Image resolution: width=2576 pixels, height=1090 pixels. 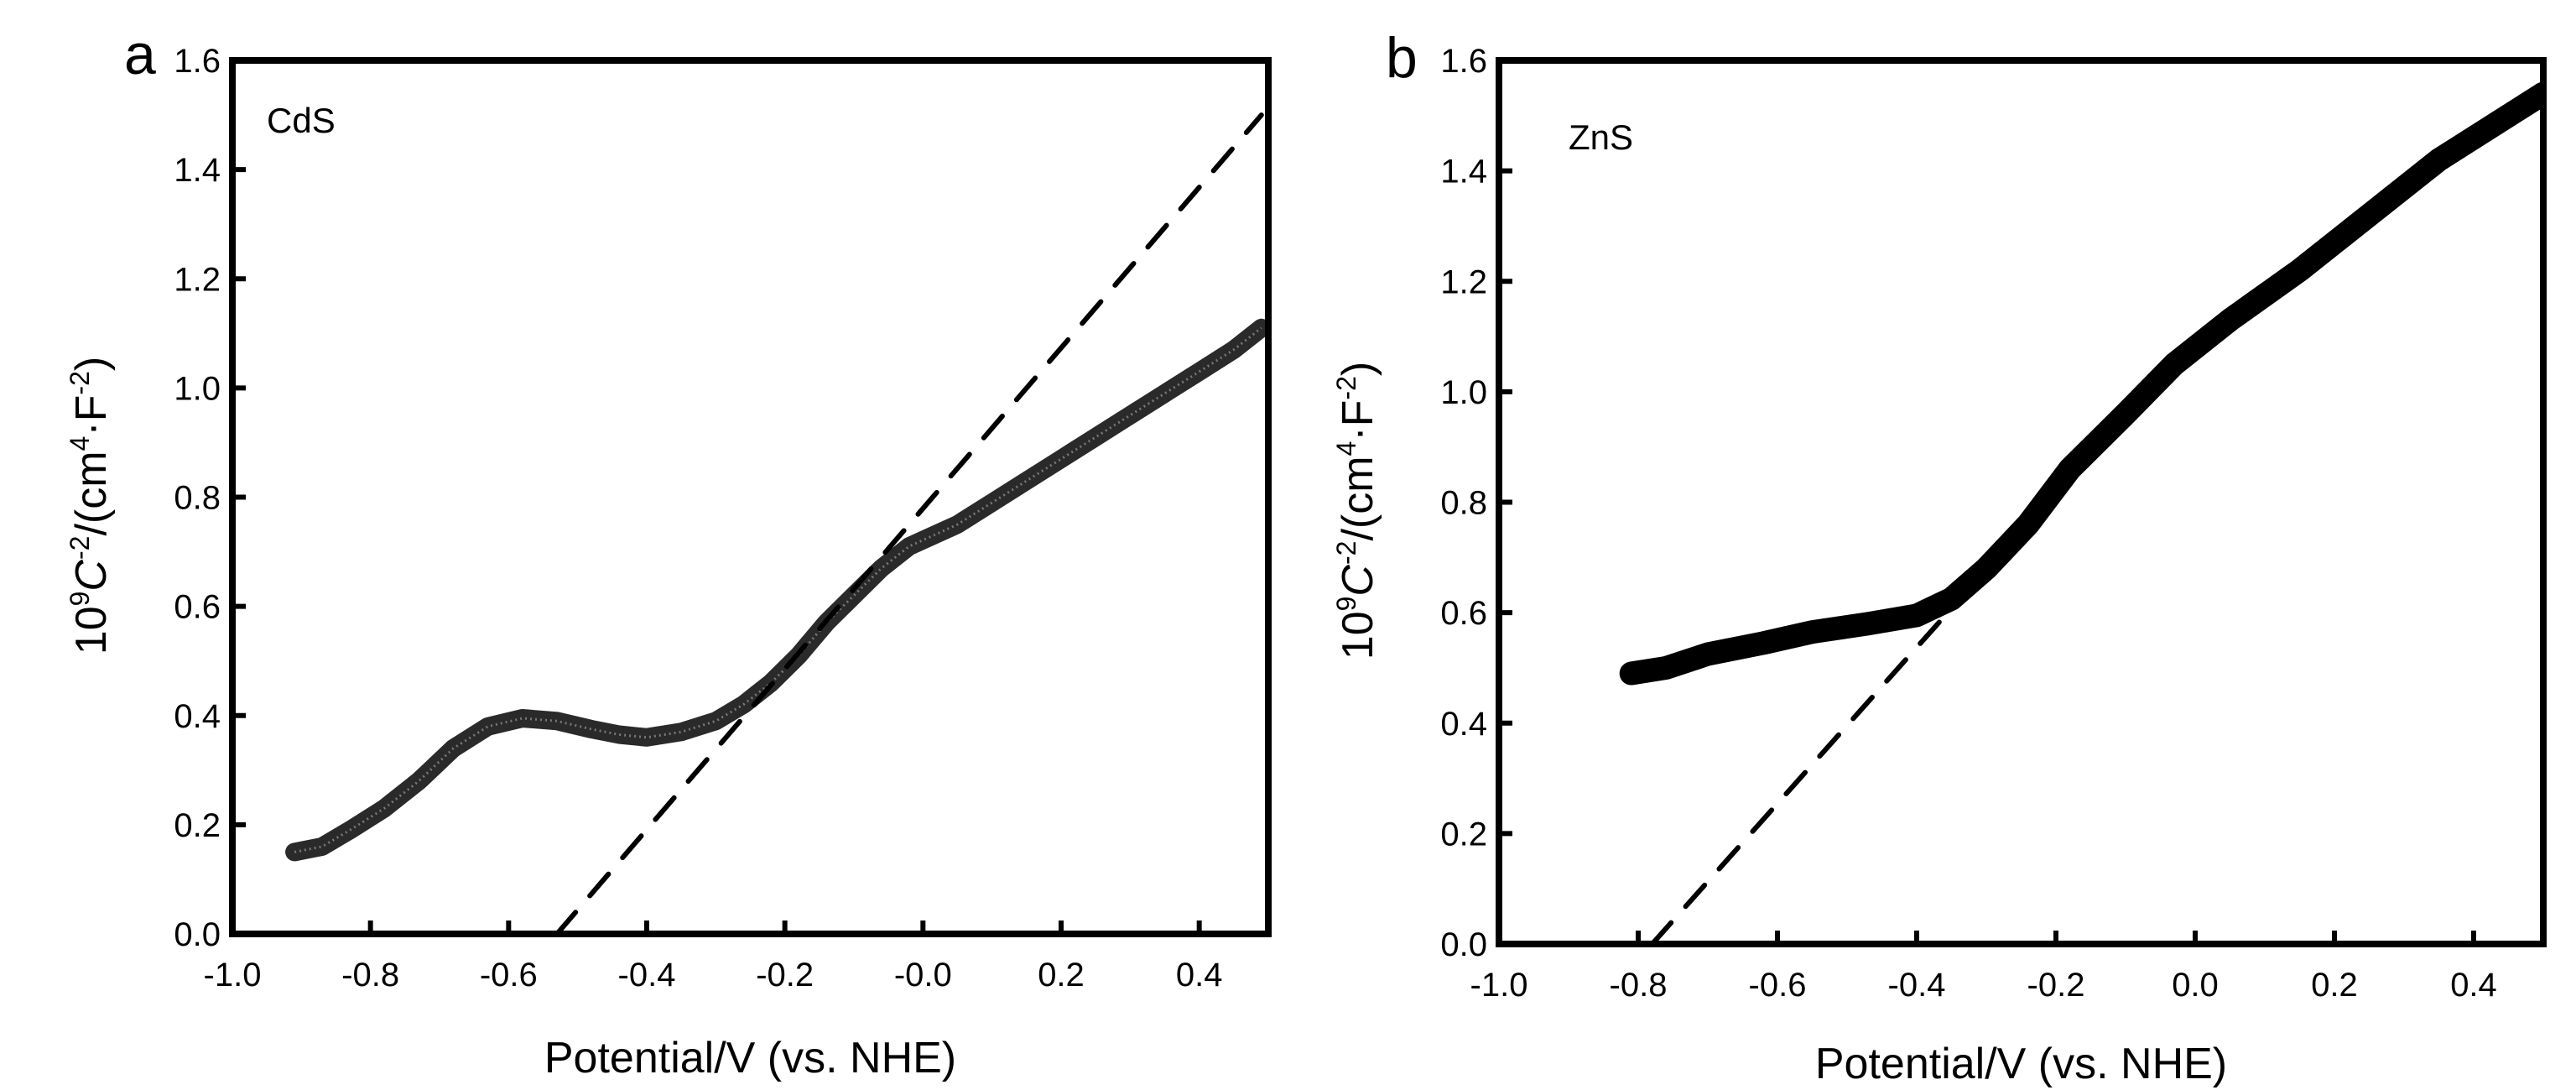 I want to click on x-tick-label: 0.0, so click(x=2195, y=986).